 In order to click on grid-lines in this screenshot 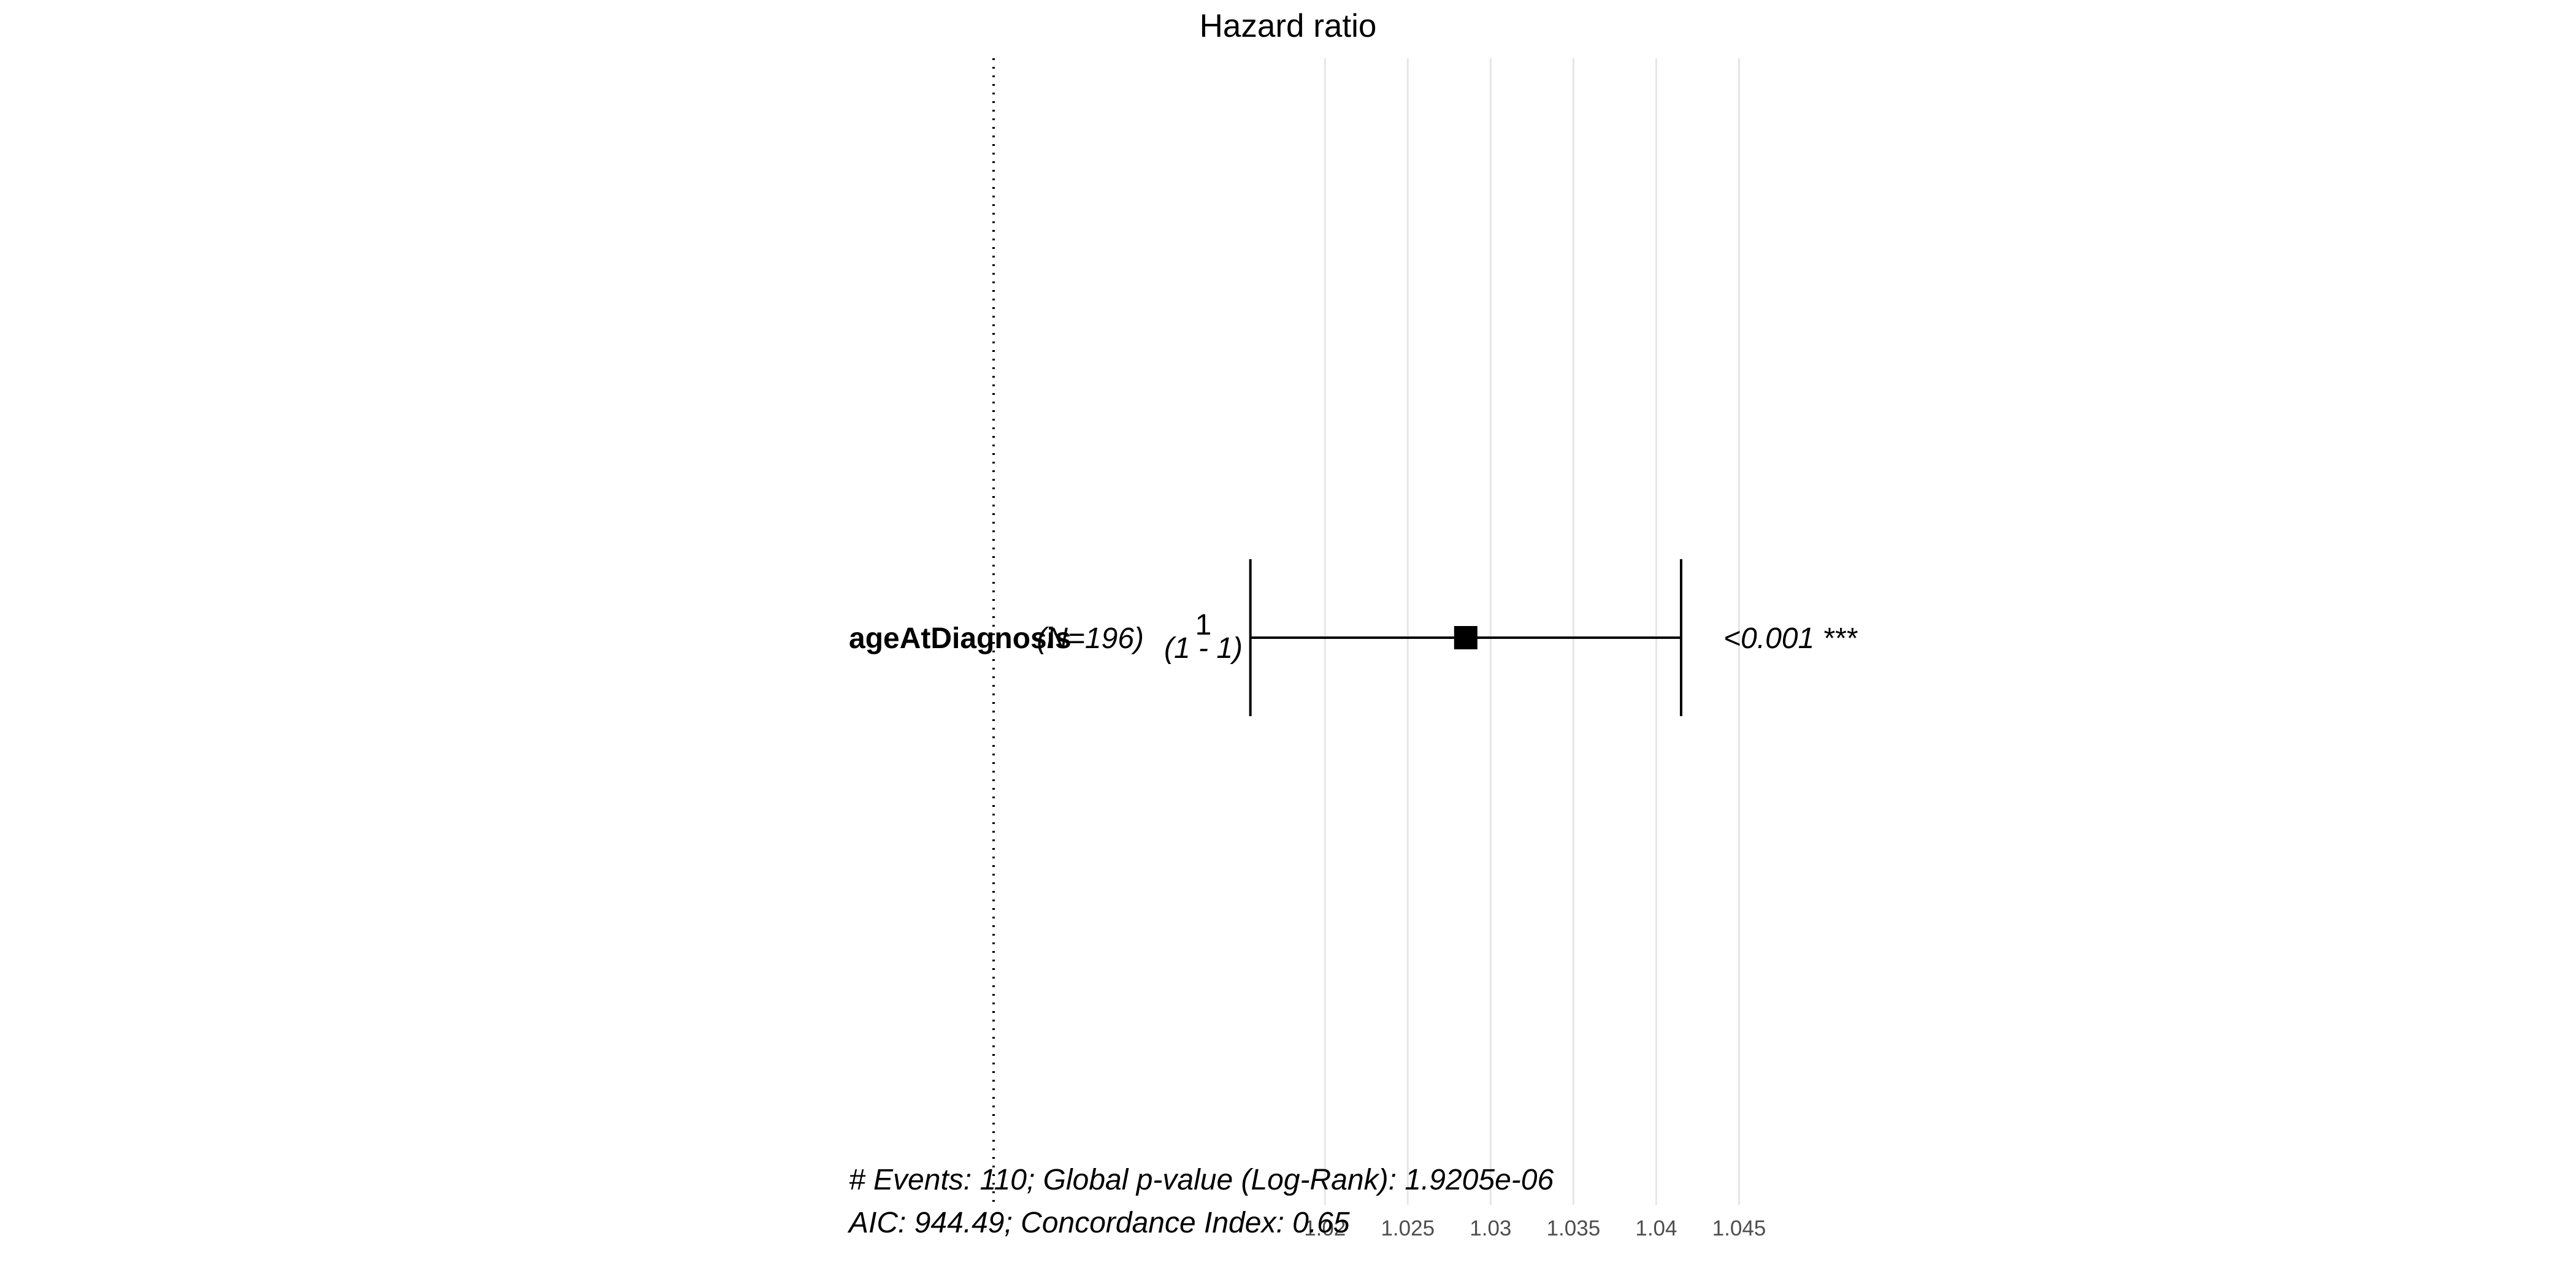, I will do `click(1532, 631)`.